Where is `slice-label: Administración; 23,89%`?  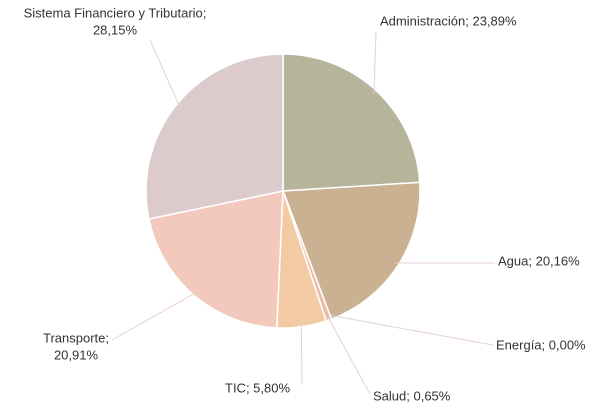
slice-label: Administración; 23,89% is located at coordinates (448, 20).